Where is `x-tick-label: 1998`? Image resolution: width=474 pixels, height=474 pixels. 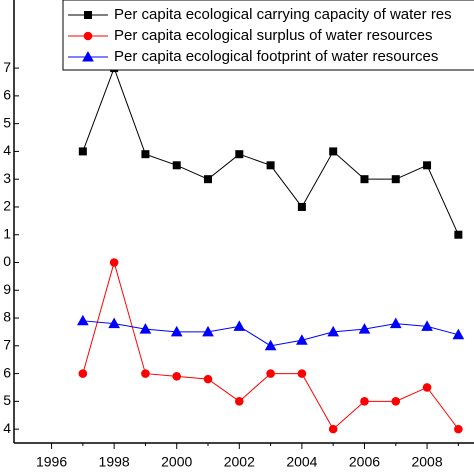 x-tick-label: 1998 is located at coordinates (114, 462).